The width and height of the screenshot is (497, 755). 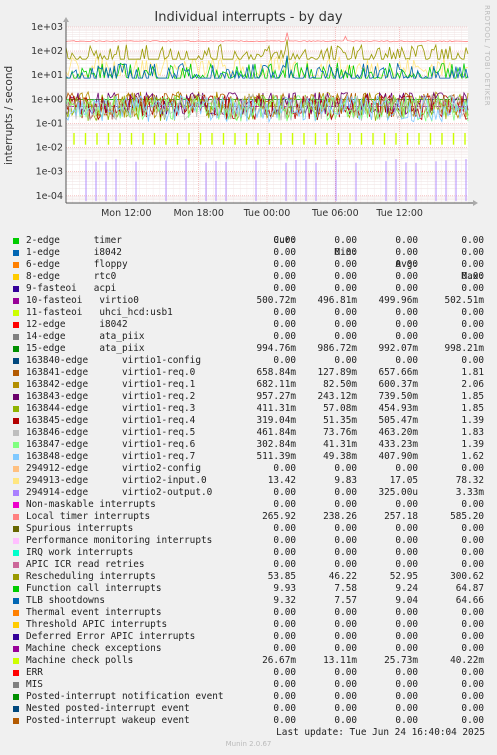 What do you see at coordinates (340, 384) in the screenshot?
I see `value-min: 82.50m` at bounding box center [340, 384].